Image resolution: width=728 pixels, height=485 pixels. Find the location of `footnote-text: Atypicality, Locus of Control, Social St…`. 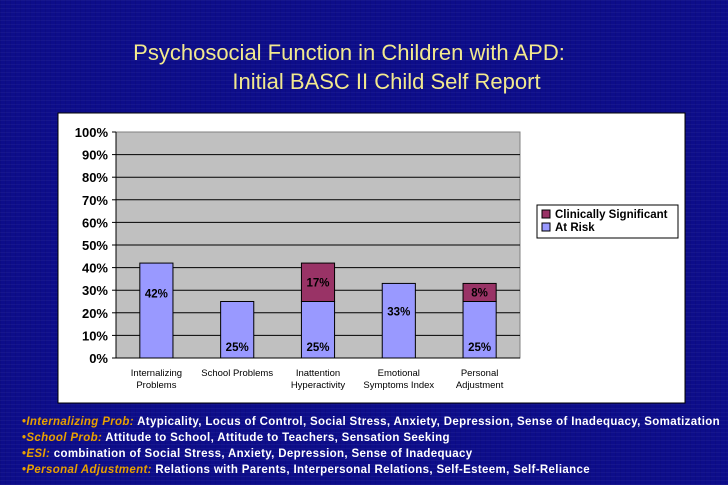

footnote-text: Atypicality, Locus of Control, Social St… is located at coordinates (427, 422).